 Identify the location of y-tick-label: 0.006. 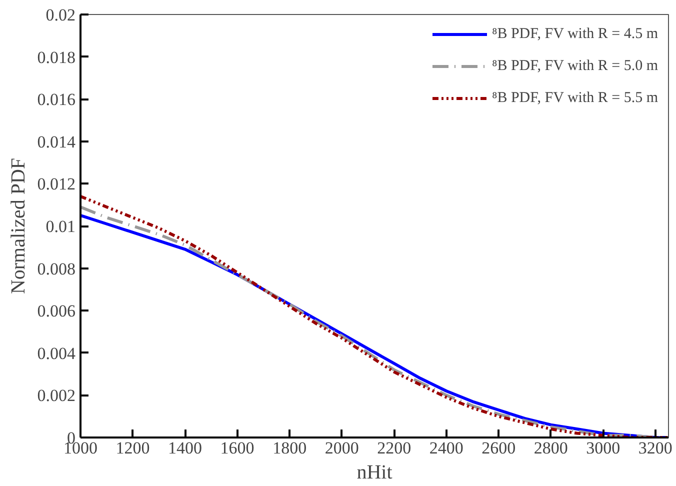
(56, 311).